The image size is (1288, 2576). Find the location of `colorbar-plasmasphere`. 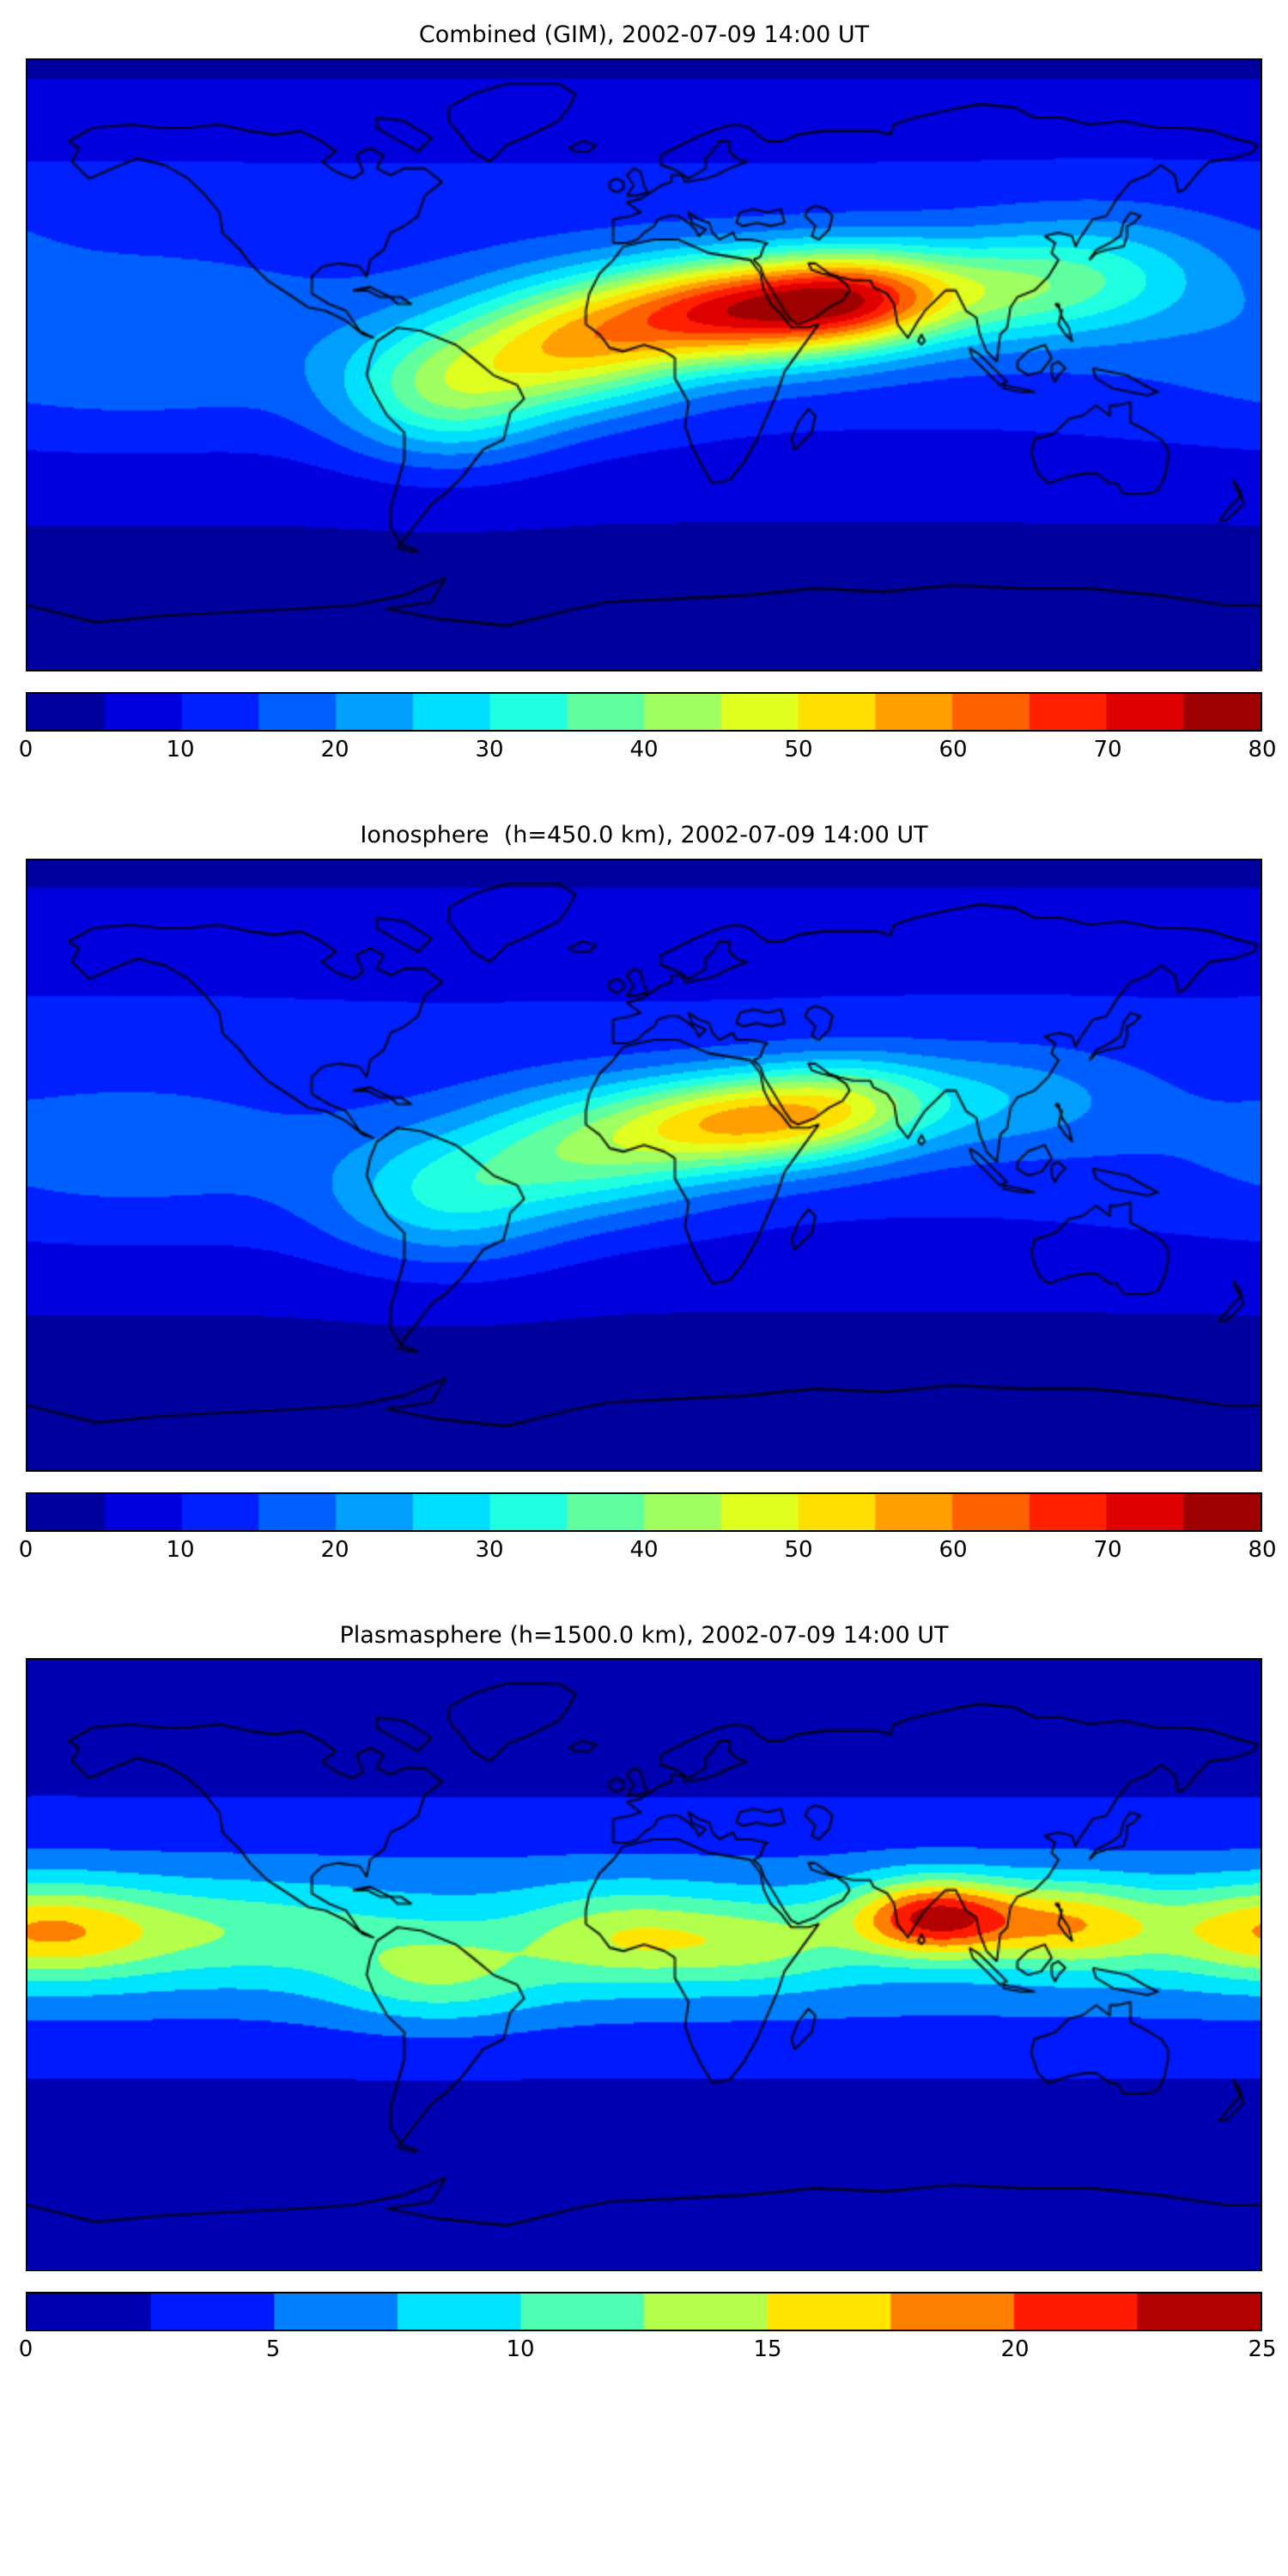

colorbar-plasmasphere is located at coordinates (644, 2312).